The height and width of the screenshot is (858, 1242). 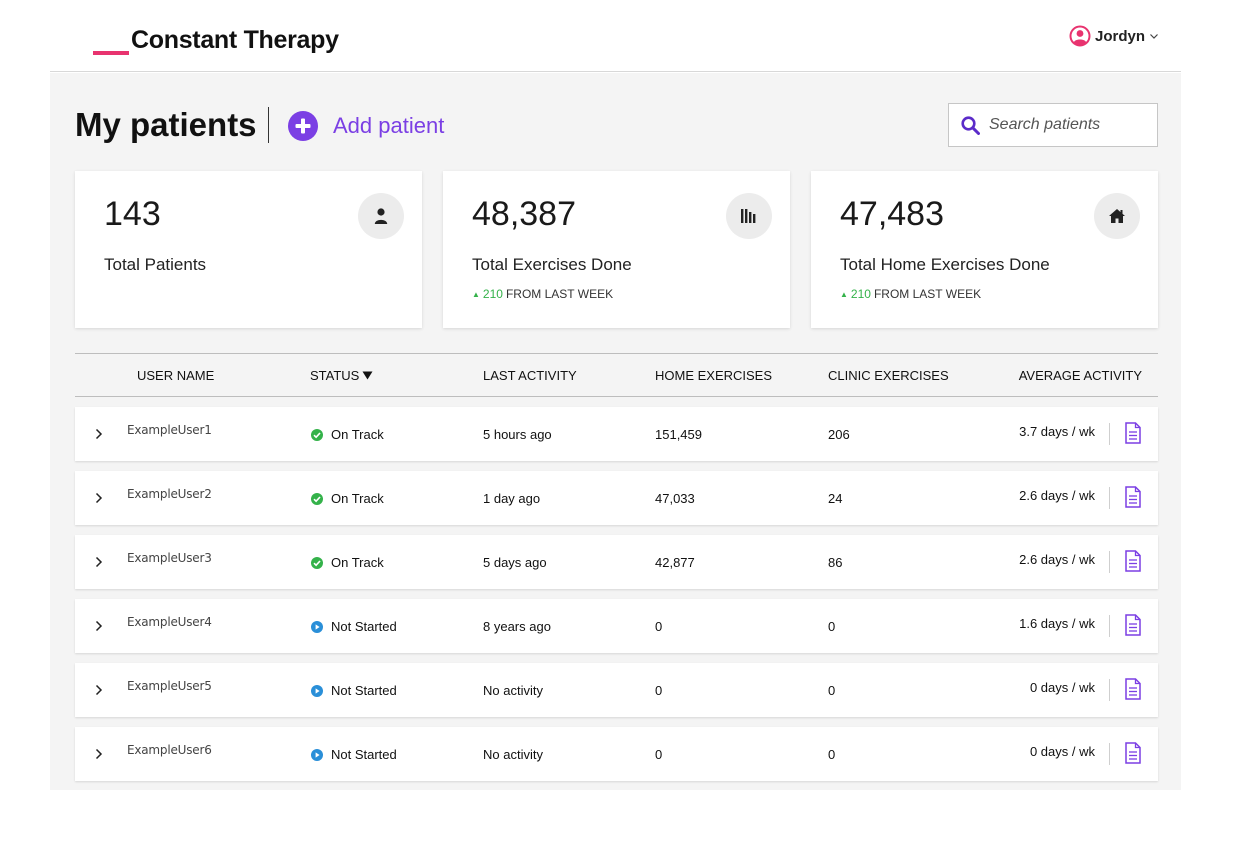 What do you see at coordinates (860, 294) in the screenshot?
I see `delta-value: 210` at bounding box center [860, 294].